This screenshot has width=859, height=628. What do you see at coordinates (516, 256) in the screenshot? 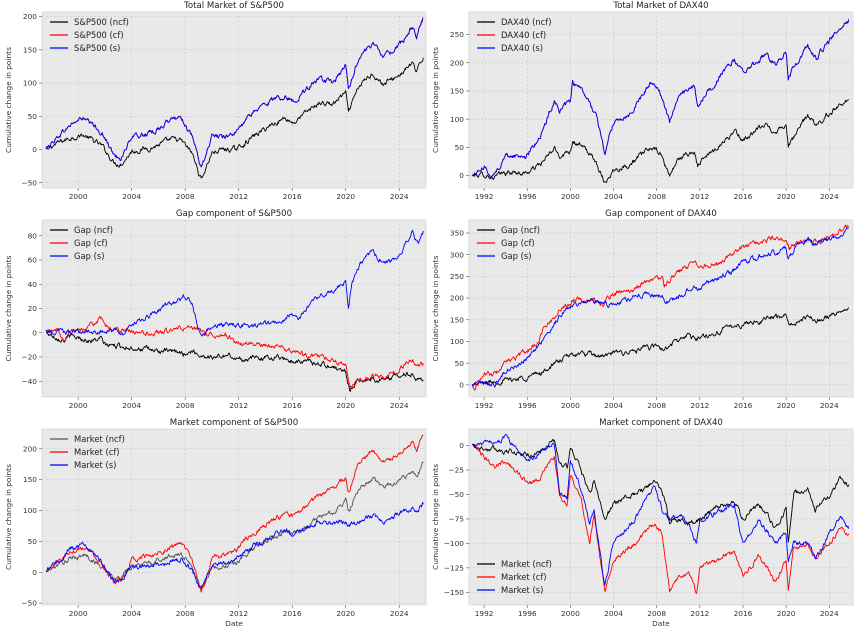
I see `legend-label: Gap (s)` at bounding box center [516, 256].